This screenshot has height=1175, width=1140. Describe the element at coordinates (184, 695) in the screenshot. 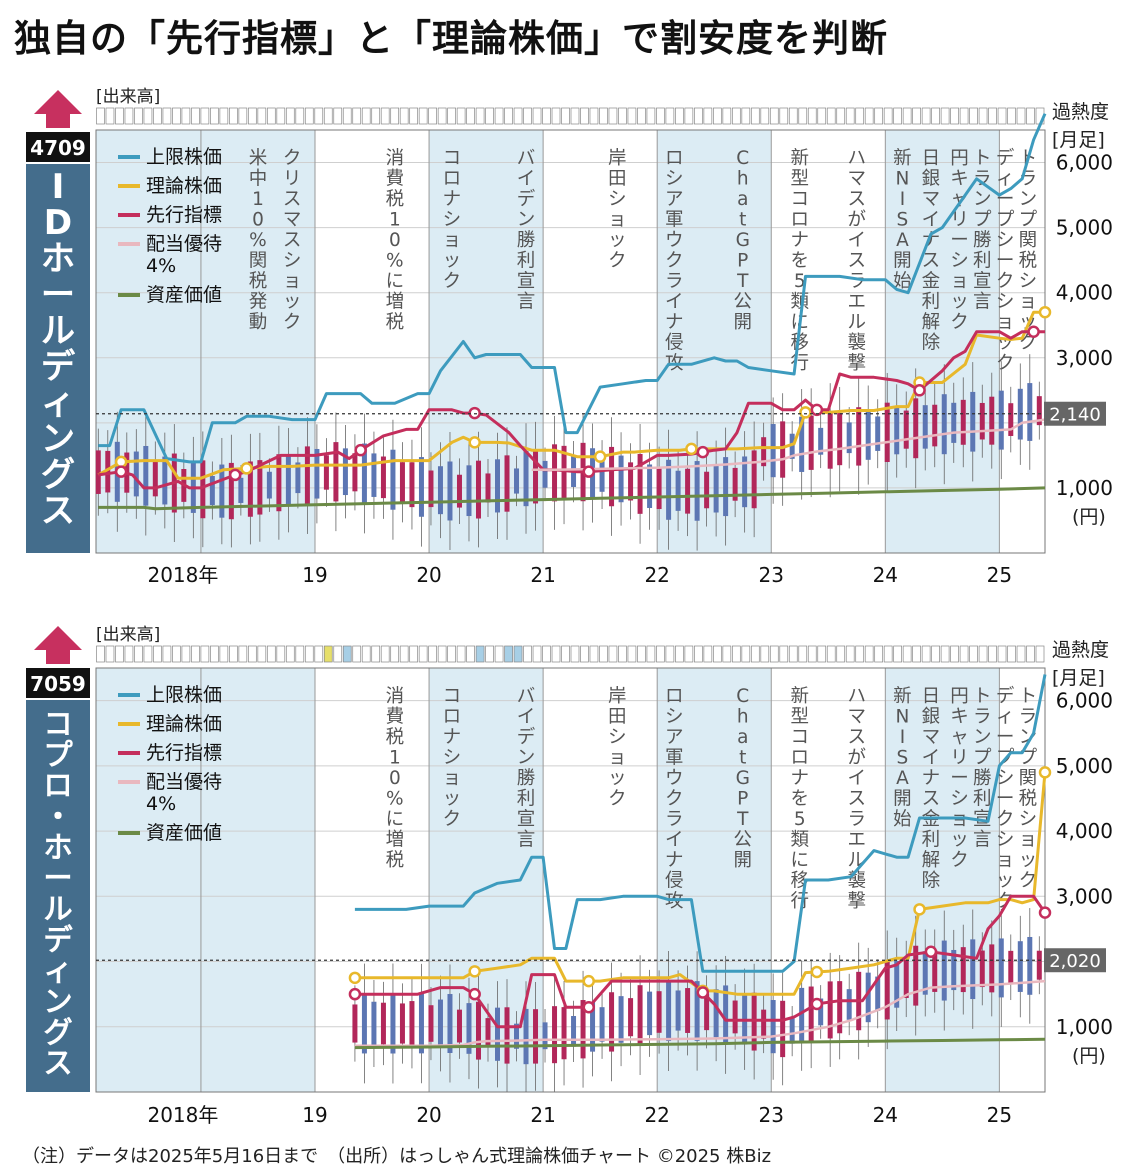

I see `legend-label: 上限株価` at that location.